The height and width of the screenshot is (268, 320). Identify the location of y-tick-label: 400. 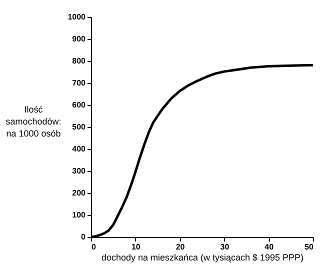
(79, 149).